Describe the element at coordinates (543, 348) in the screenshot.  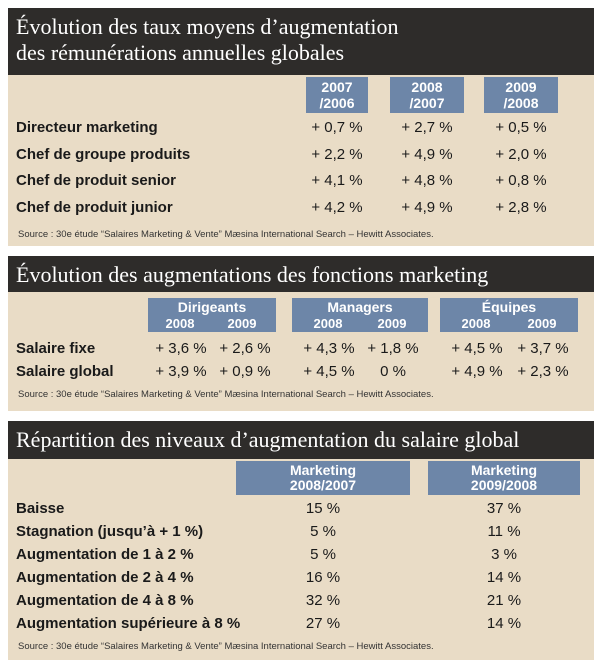
I see `table-cell: + 3,7 %` at that location.